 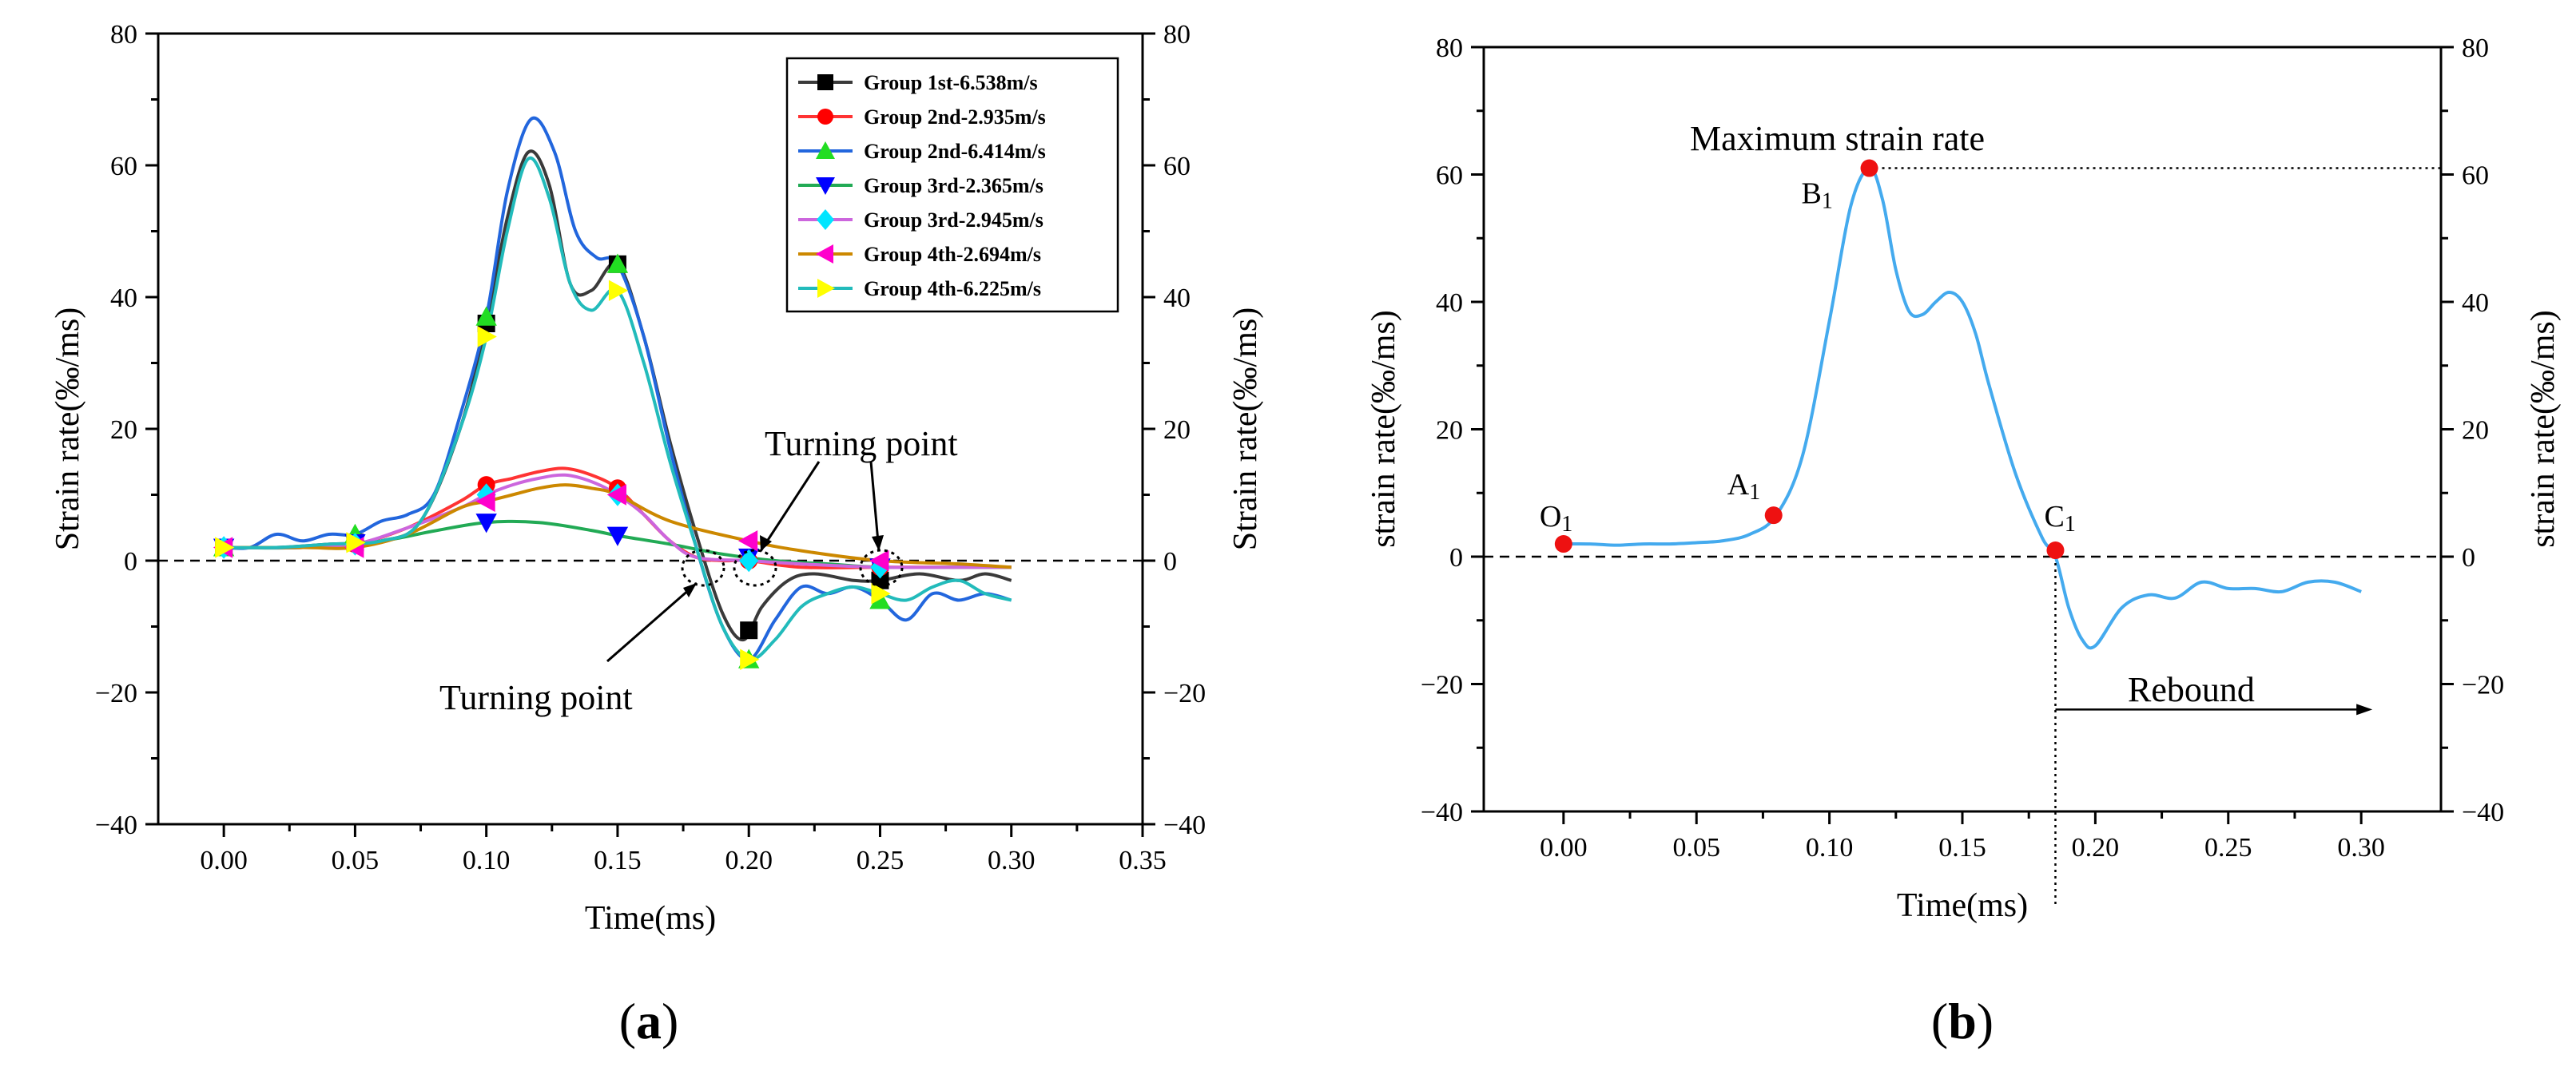 I want to click on x-axis-title-b: Time(ms), so click(x=1962, y=906).